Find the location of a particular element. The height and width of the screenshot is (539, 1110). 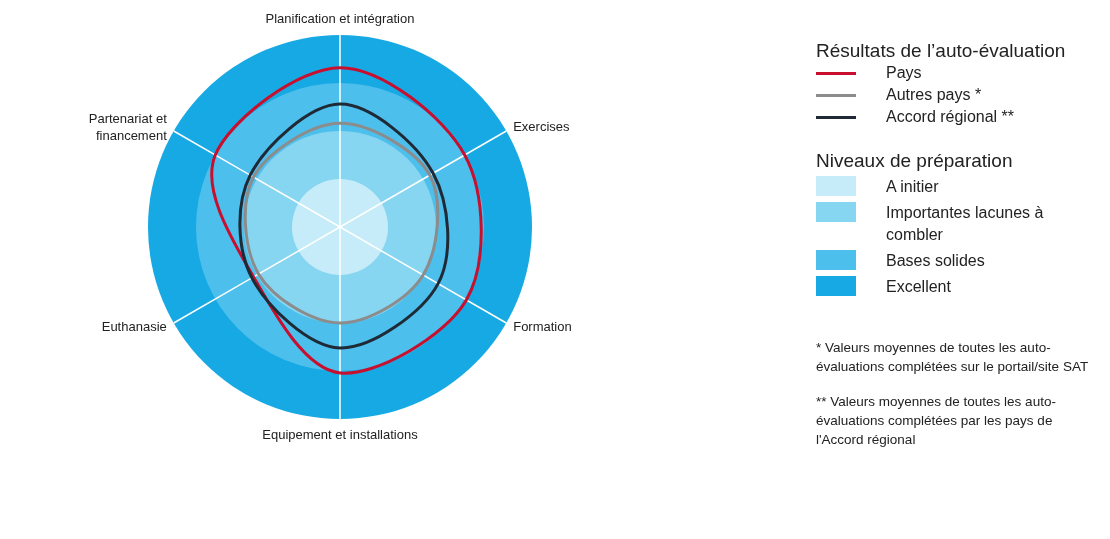

legend-title: Résultats de l’auto-évaluation is located at coordinates (941, 51).